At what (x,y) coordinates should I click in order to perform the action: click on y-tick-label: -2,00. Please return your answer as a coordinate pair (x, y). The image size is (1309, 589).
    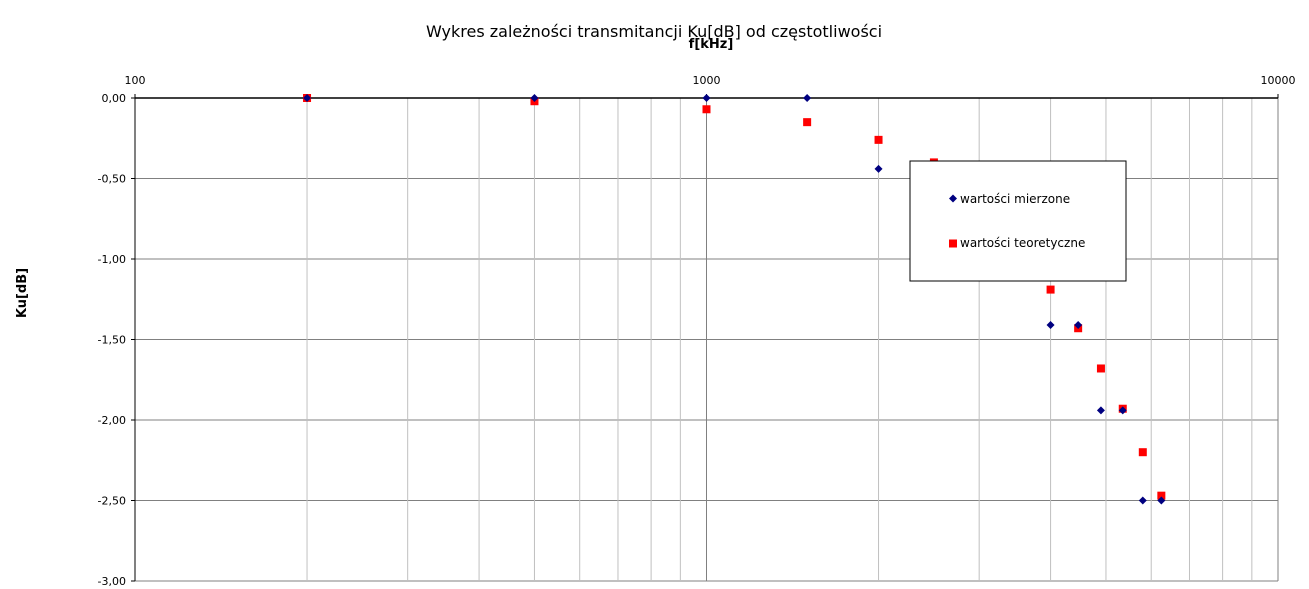
    Looking at the image, I should click on (112, 420).